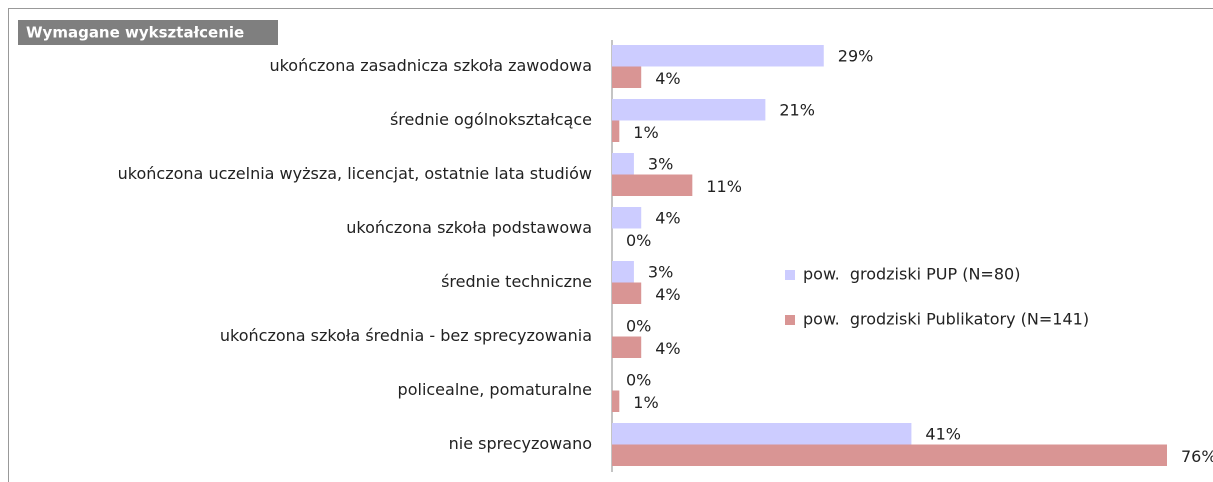  What do you see at coordinates (469, 227) in the screenshot?
I see `category-label: ukończona szkoła podstawowa` at bounding box center [469, 227].